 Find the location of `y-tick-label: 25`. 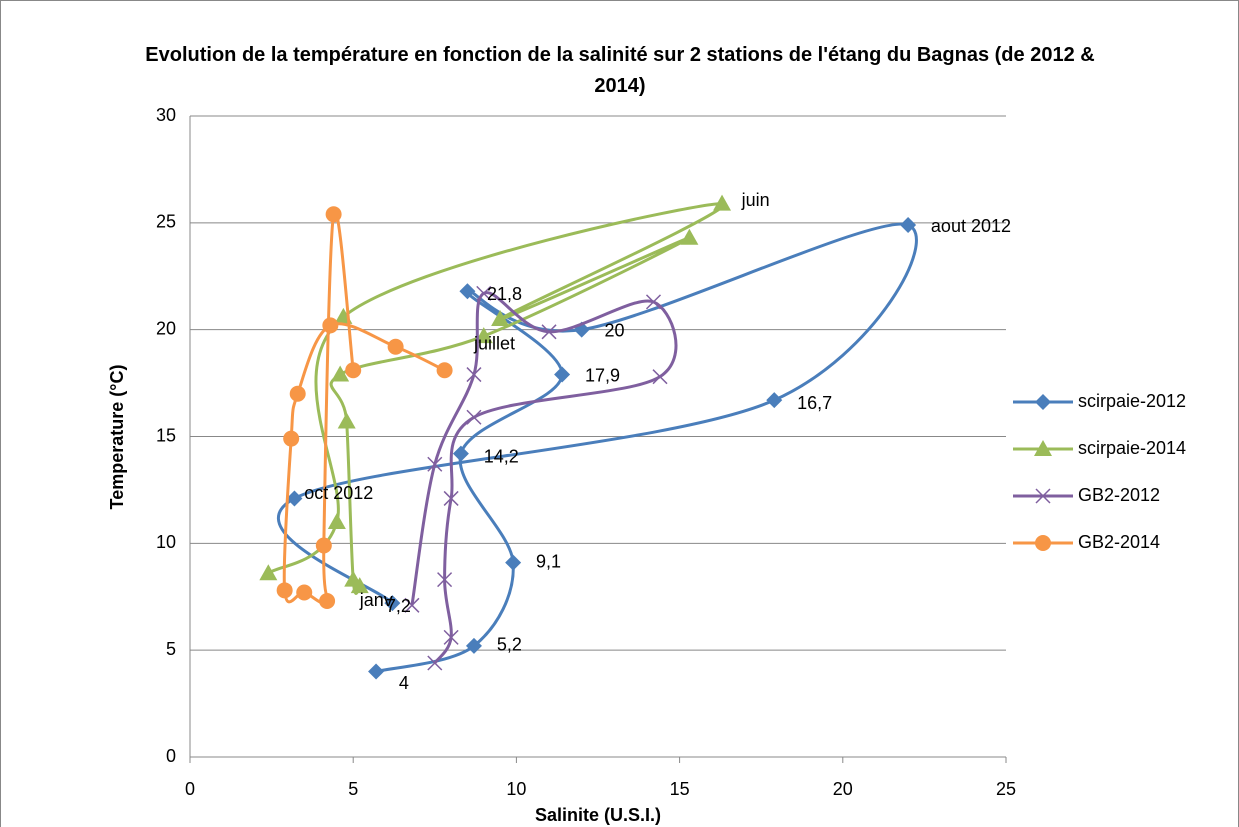

y-tick-label: 25 is located at coordinates (166, 222).